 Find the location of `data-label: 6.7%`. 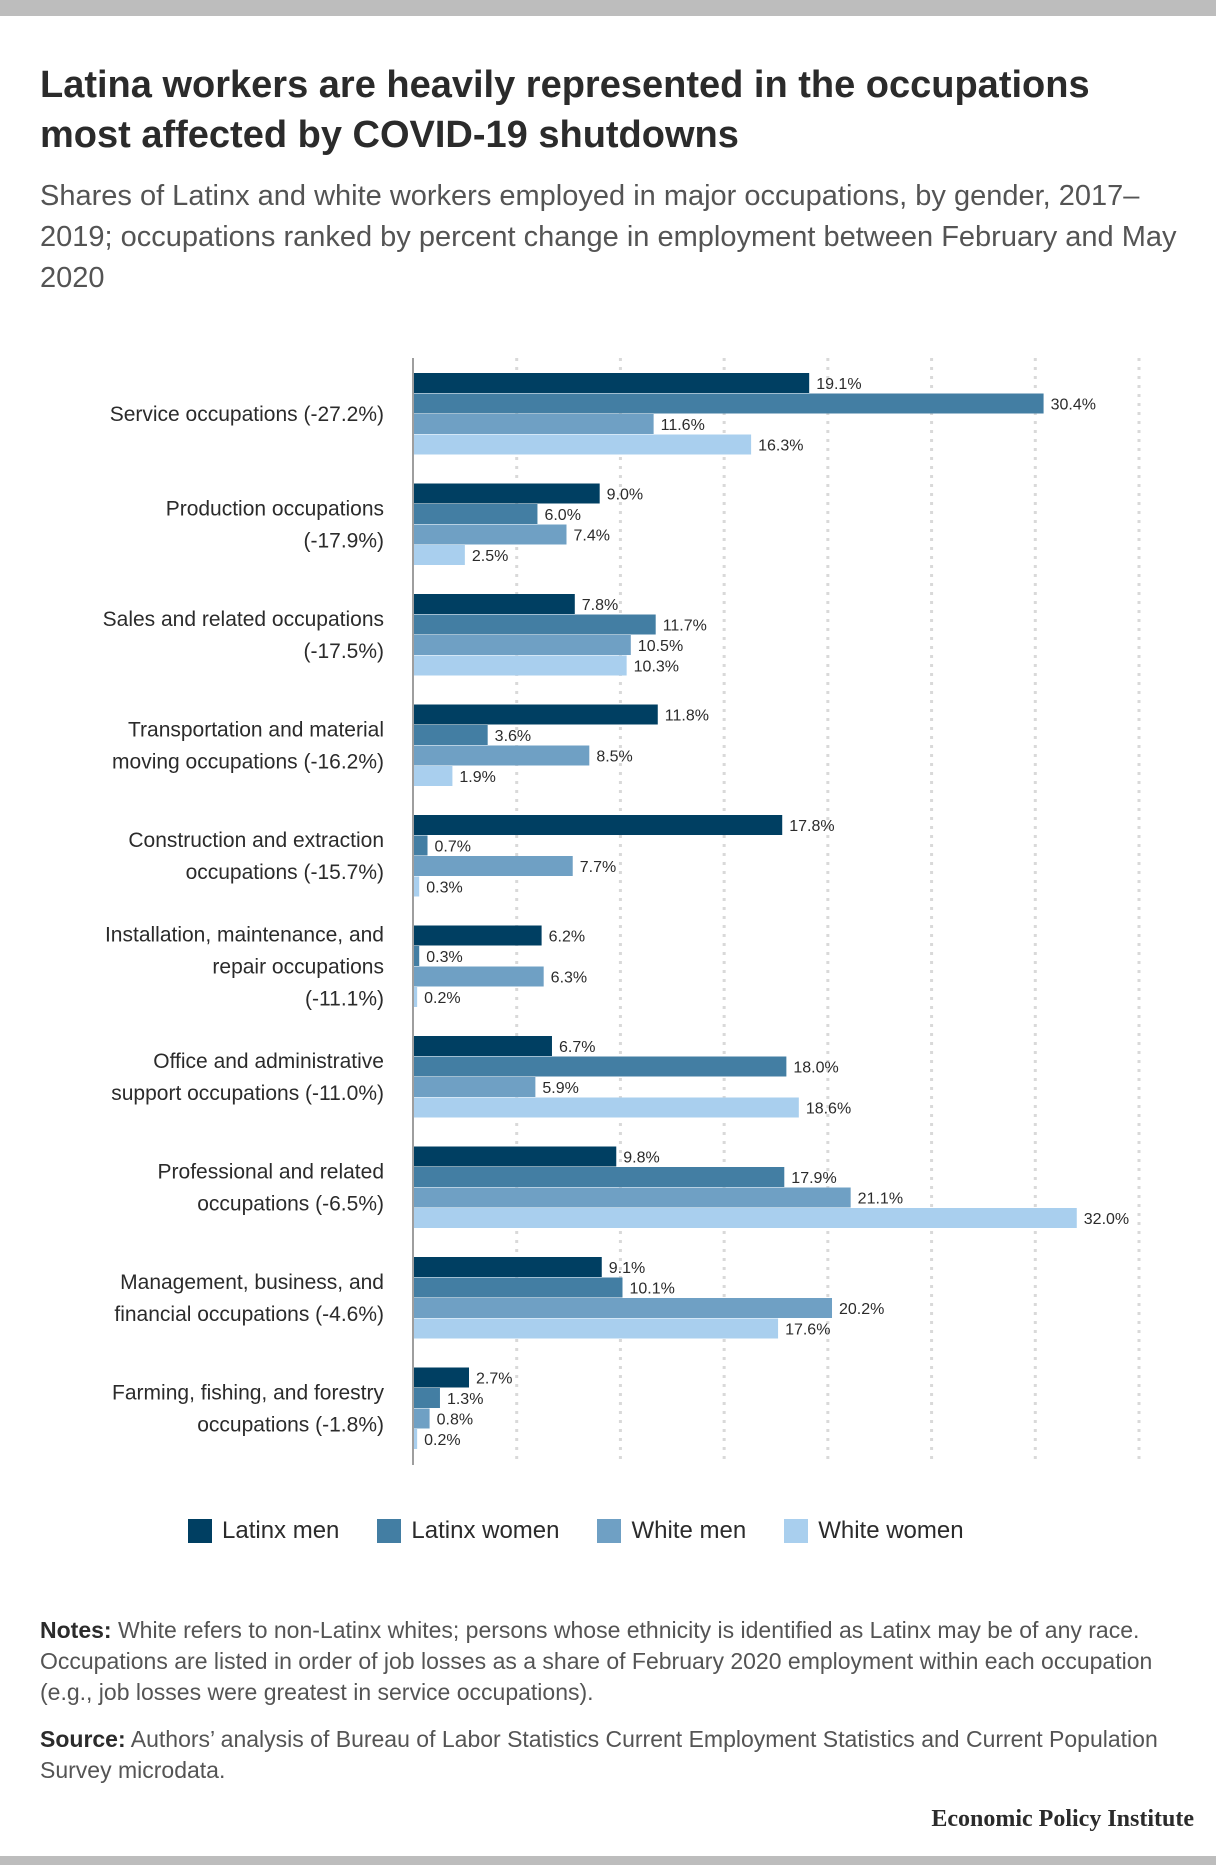

data-label: 6.7% is located at coordinates (577, 1047).